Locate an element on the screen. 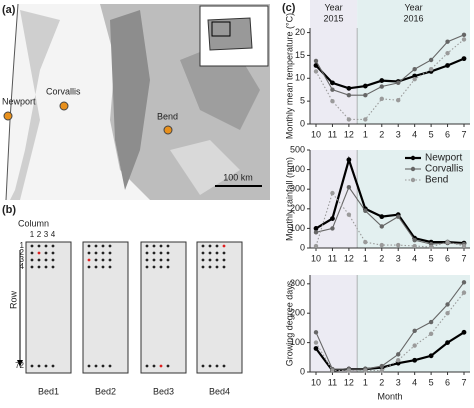  inset-box is located at coordinates (221, 29).